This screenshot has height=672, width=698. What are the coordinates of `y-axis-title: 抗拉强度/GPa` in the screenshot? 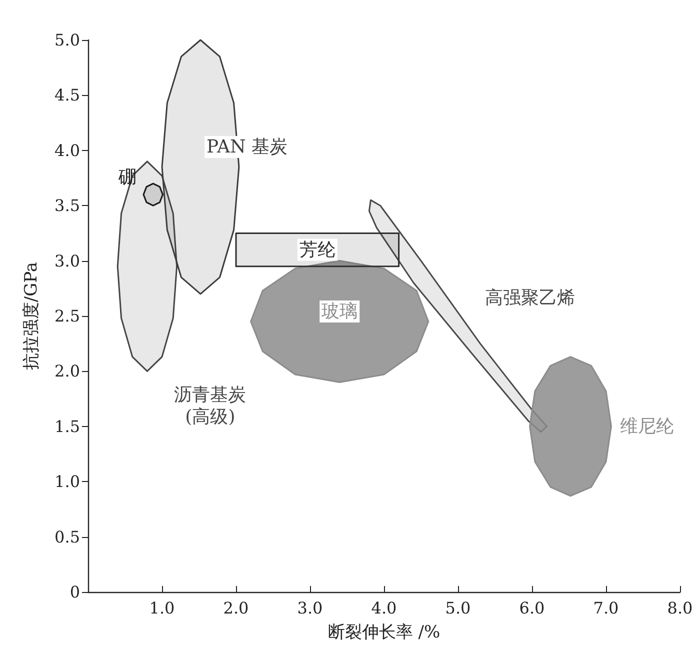 It's located at (32, 316).